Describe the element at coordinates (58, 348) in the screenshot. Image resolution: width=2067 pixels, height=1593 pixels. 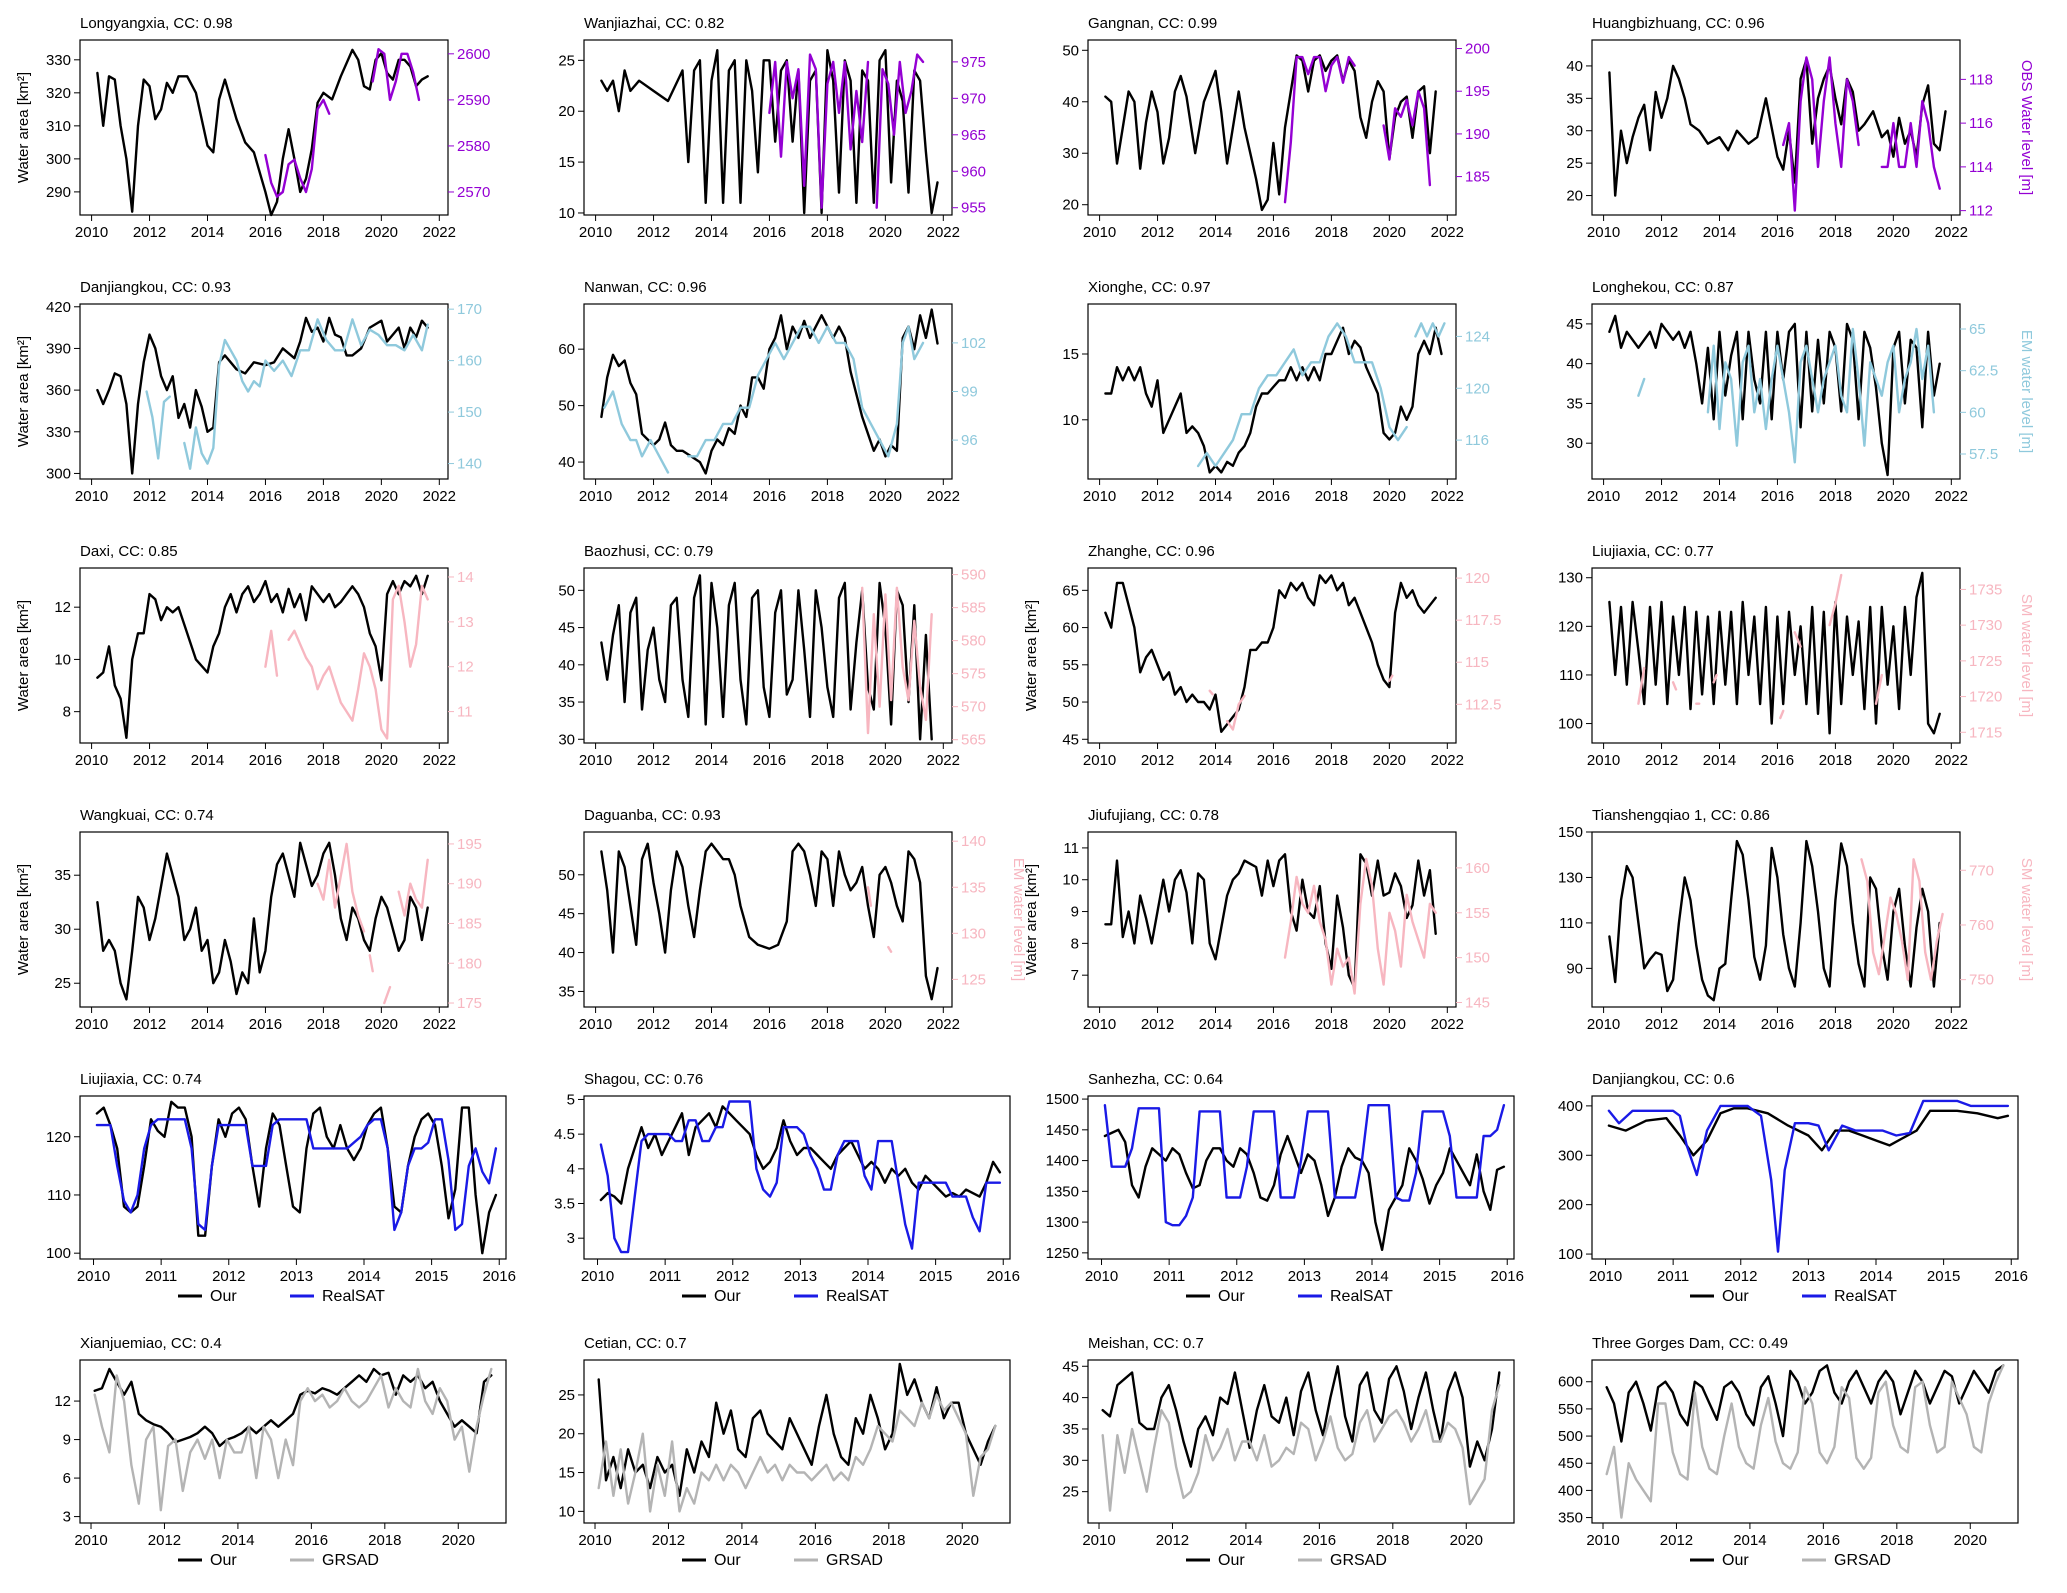
I see `y-tick-label: 390` at that location.